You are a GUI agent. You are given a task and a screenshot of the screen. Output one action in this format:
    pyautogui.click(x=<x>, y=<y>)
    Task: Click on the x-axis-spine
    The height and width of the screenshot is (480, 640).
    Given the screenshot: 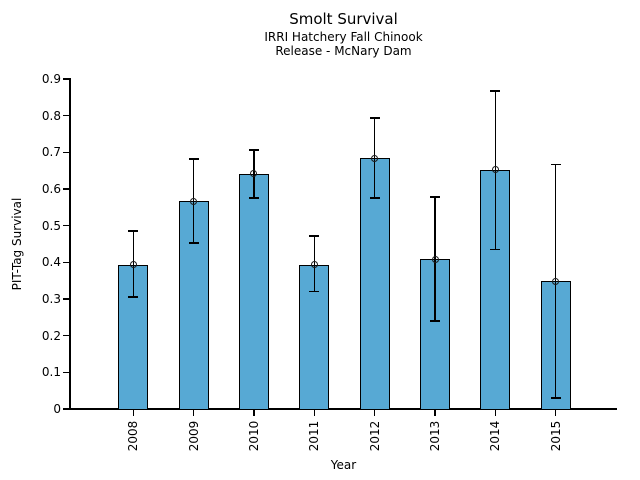 What is the action you would take?
    pyautogui.click(x=343, y=409)
    